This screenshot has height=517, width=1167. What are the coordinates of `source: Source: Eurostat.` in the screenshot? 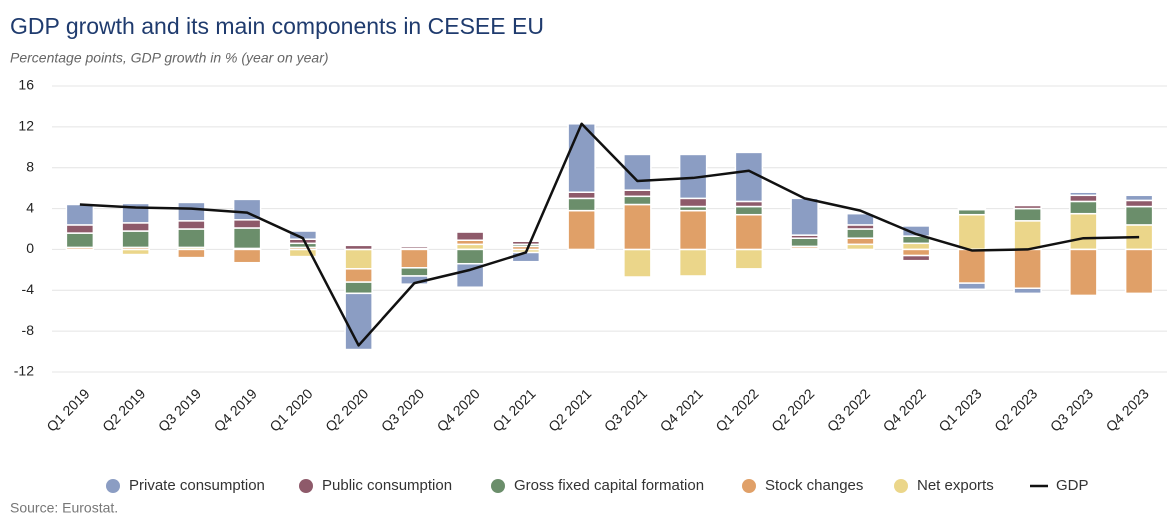 It's located at (64, 508).